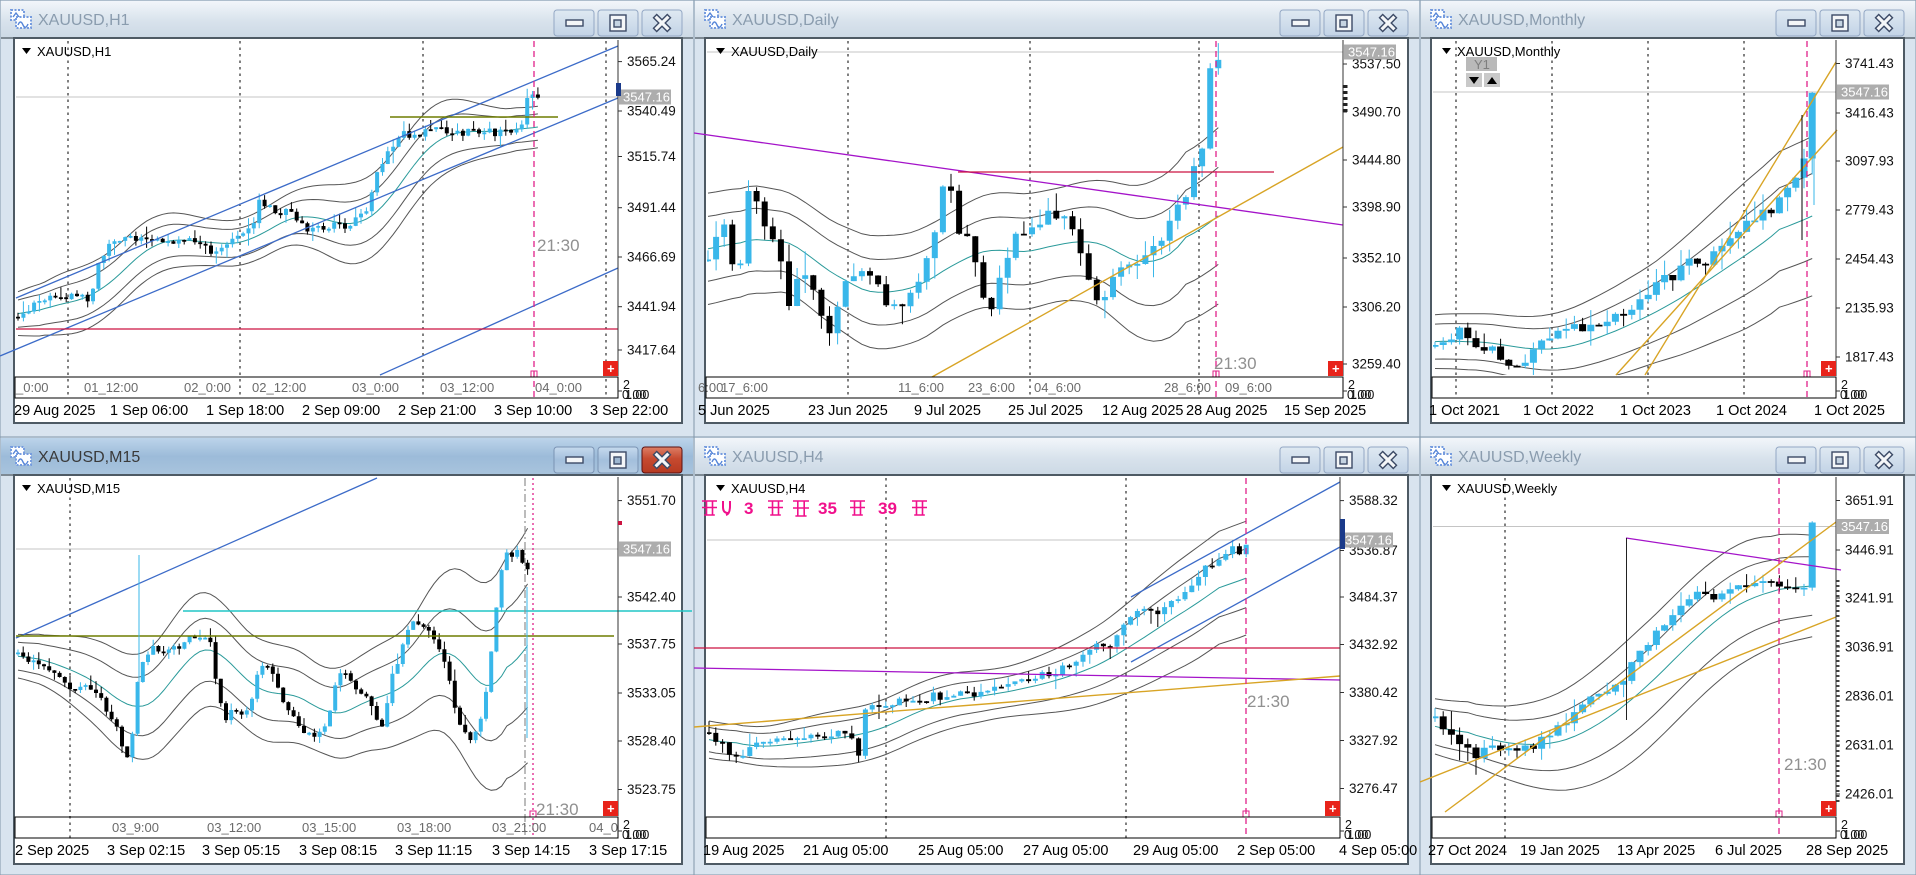  I want to click on svg-text: 03_21:00, so click(519, 827).